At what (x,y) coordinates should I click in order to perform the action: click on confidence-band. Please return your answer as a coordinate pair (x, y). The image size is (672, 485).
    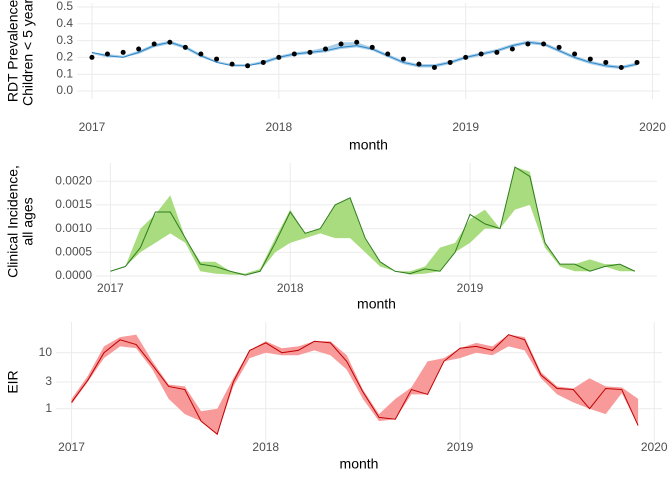
    Looking at the image, I should click on (364, 55).